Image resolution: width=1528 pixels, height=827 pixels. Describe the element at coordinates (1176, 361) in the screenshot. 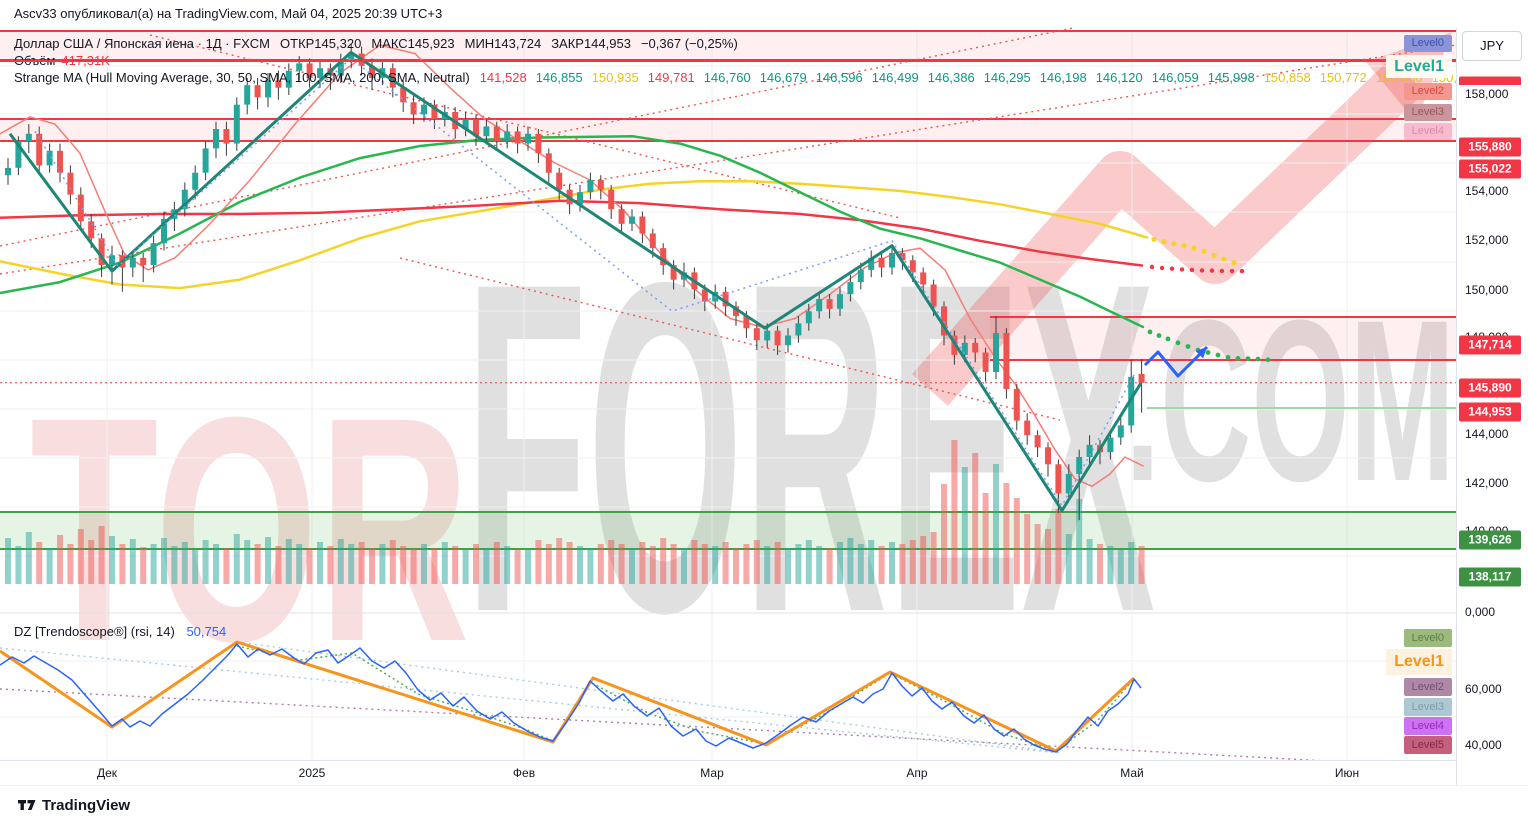

I see `forecast-arrow` at that location.